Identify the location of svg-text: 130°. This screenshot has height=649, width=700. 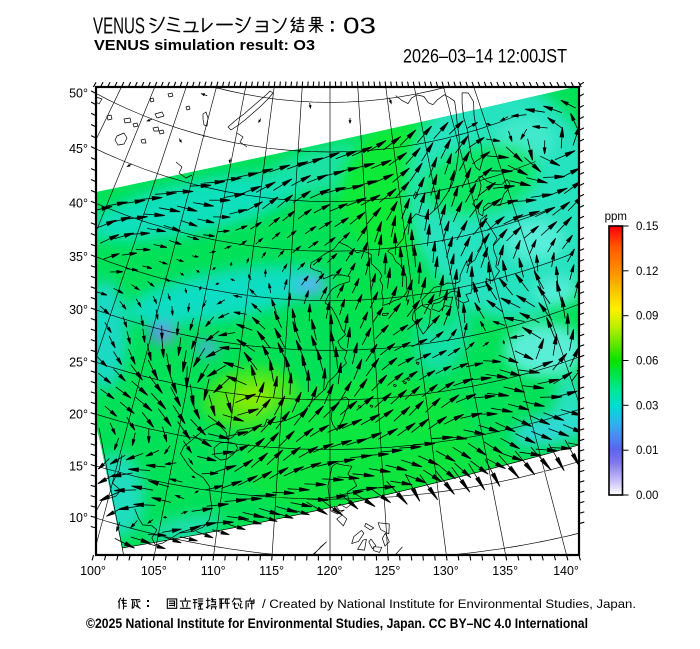
(446, 571).